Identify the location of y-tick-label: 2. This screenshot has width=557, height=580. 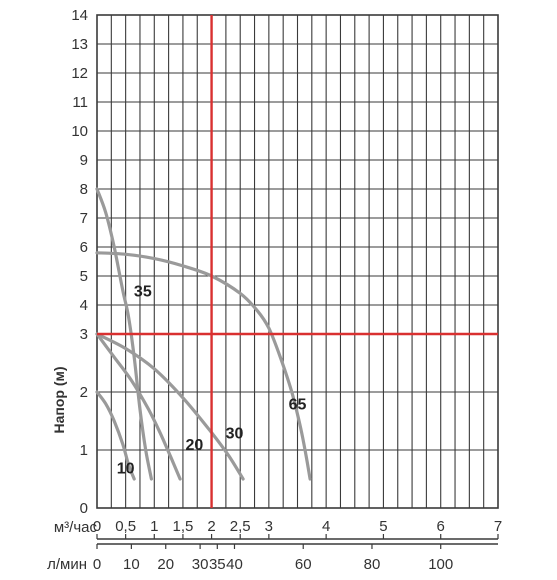
(84, 392).